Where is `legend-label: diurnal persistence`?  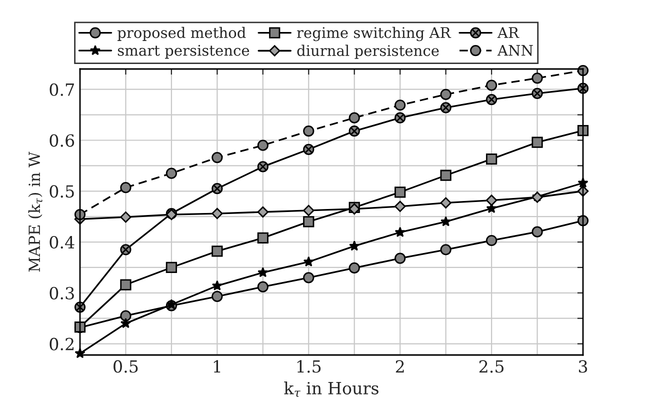
legend-label: diurnal persistence is located at coordinates (368, 51).